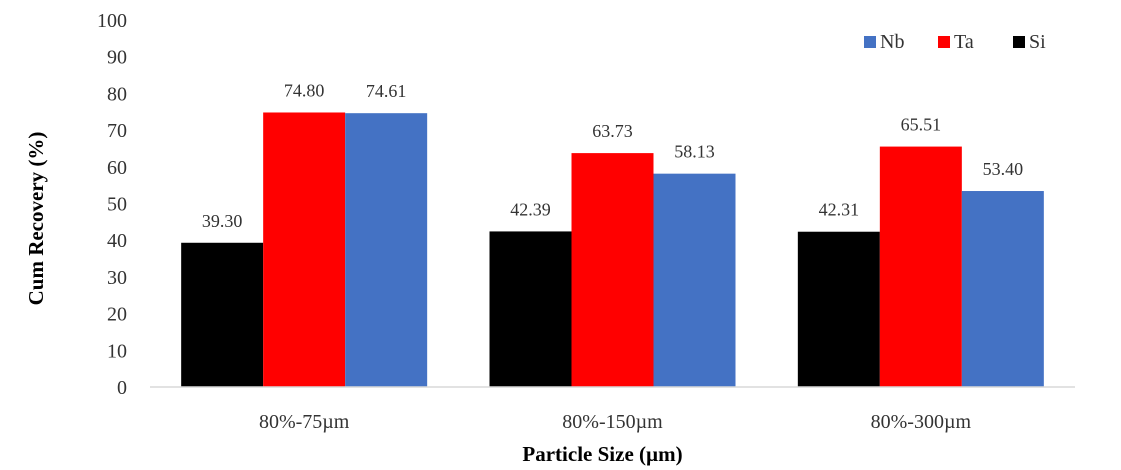 This screenshot has width=1121, height=470. What do you see at coordinates (117, 205) in the screenshot?
I see `y-tick-label: 50` at bounding box center [117, 205].